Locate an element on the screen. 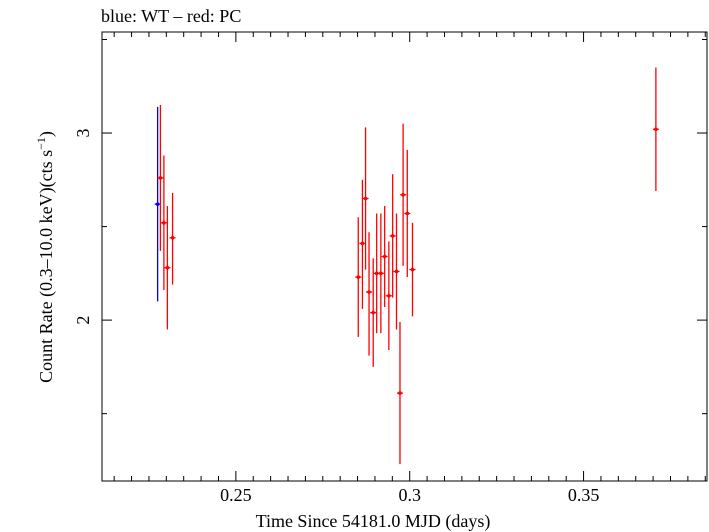 The height and width of the screenshot is (532, 709). series-wt is located at coordinates (157, 204).